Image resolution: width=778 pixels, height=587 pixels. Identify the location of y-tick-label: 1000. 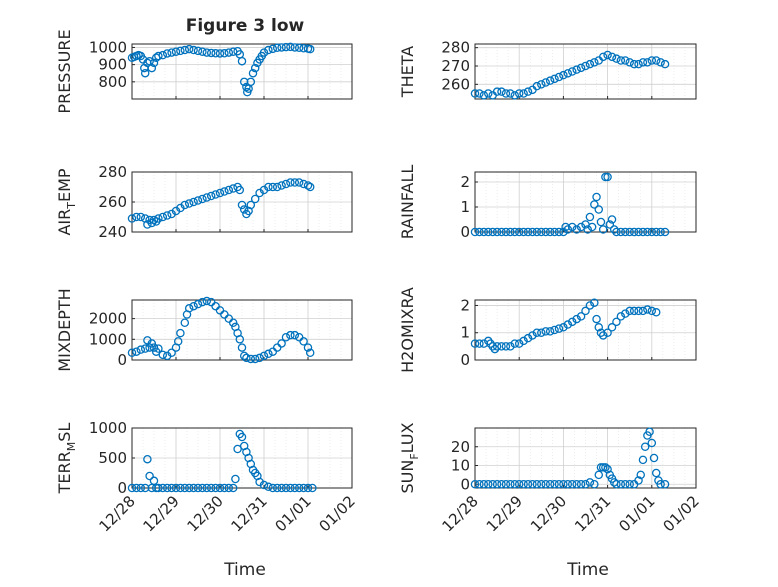
(108, 47).